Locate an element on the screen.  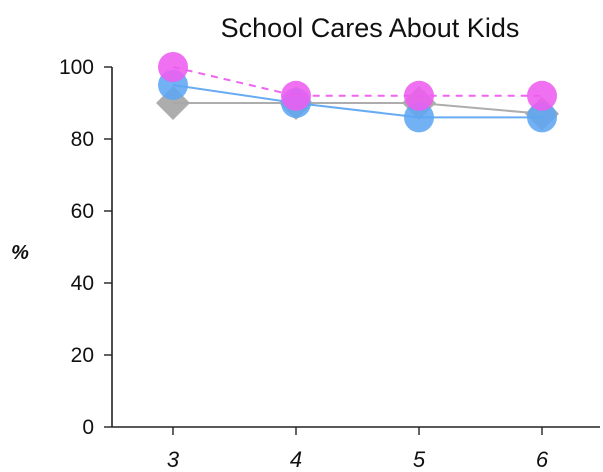
y-axis-ticks: 0 20 40 60 80 100 is located at coordinates (85, 247).